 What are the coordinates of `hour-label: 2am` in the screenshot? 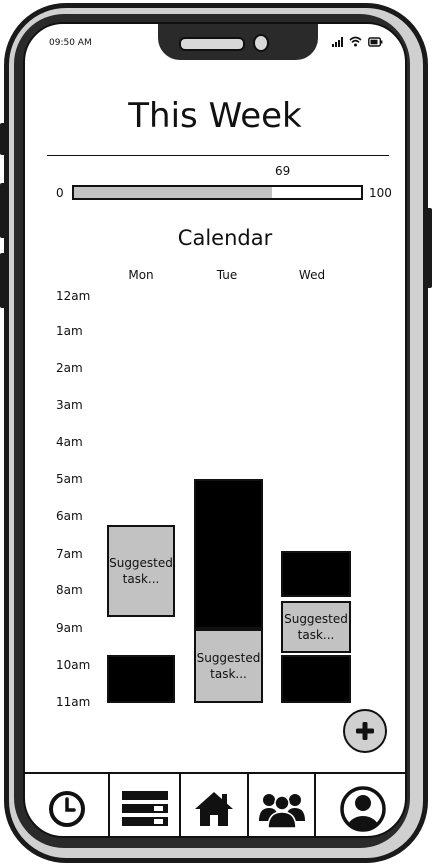 It's located at (69, 368).